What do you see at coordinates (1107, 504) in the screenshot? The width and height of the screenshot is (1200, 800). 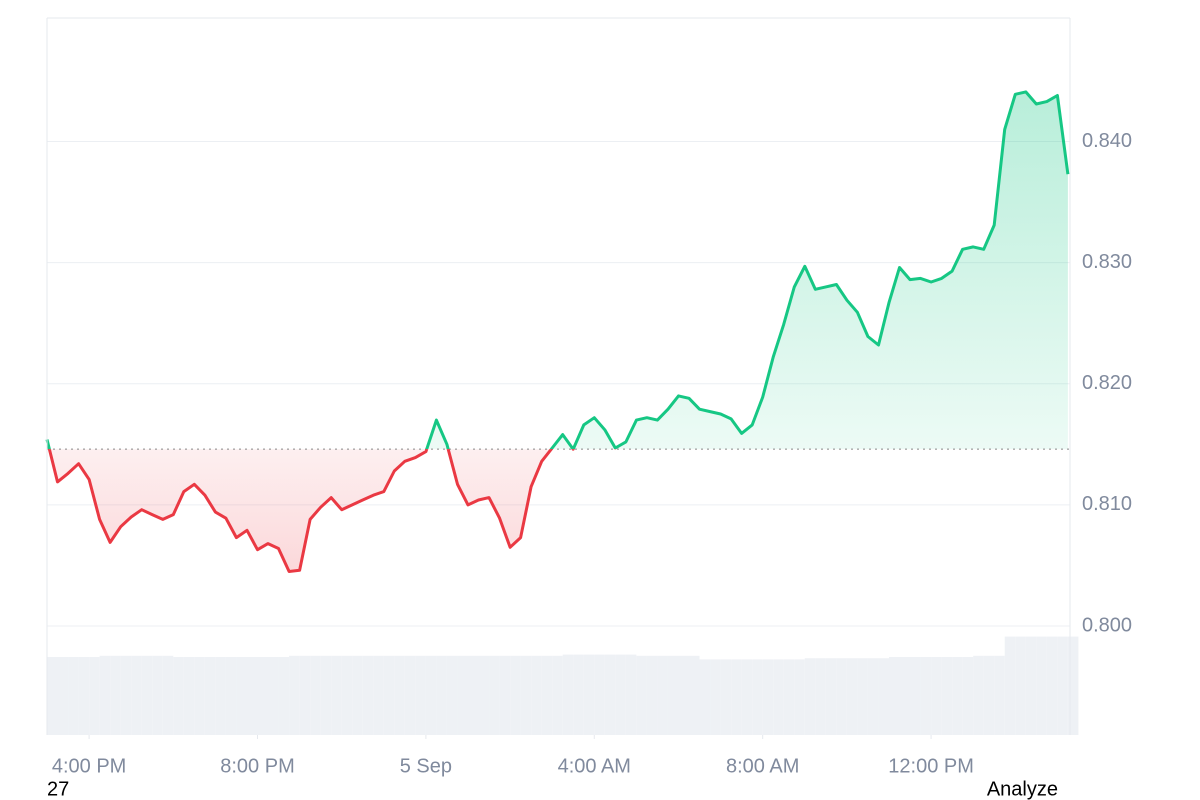 I see `y-tick-label: 0.810` at bounding box center [1107, 504].